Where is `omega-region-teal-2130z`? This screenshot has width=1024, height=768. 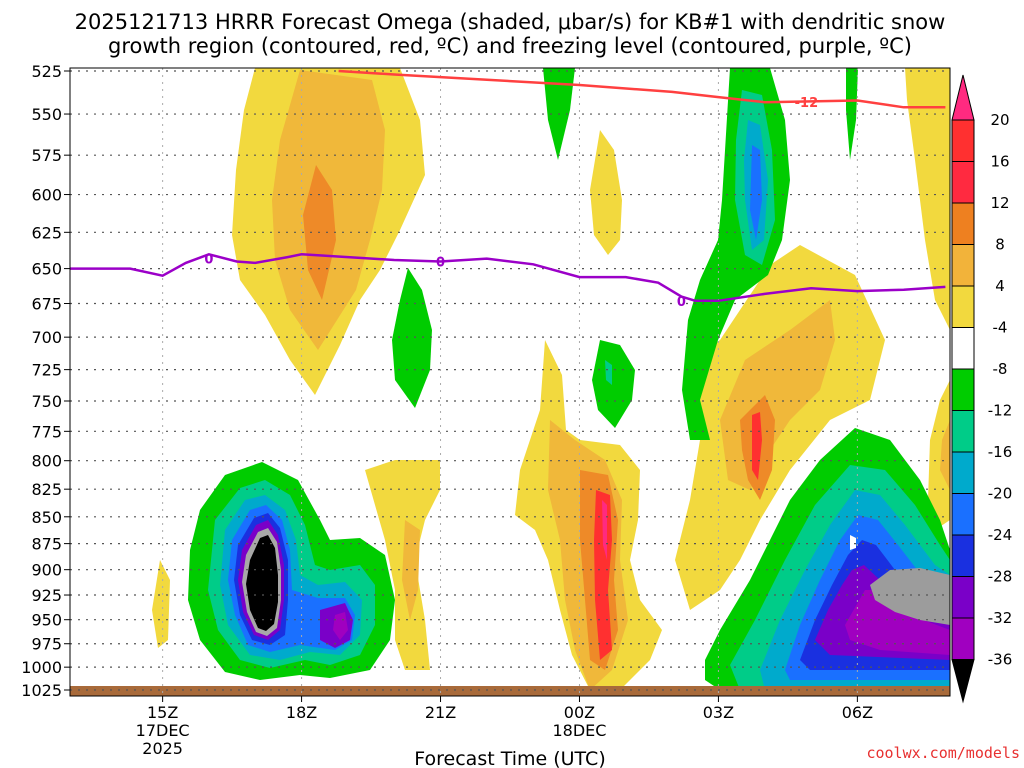 omega-region-teal-2130z is located at coordinates (608, 372).